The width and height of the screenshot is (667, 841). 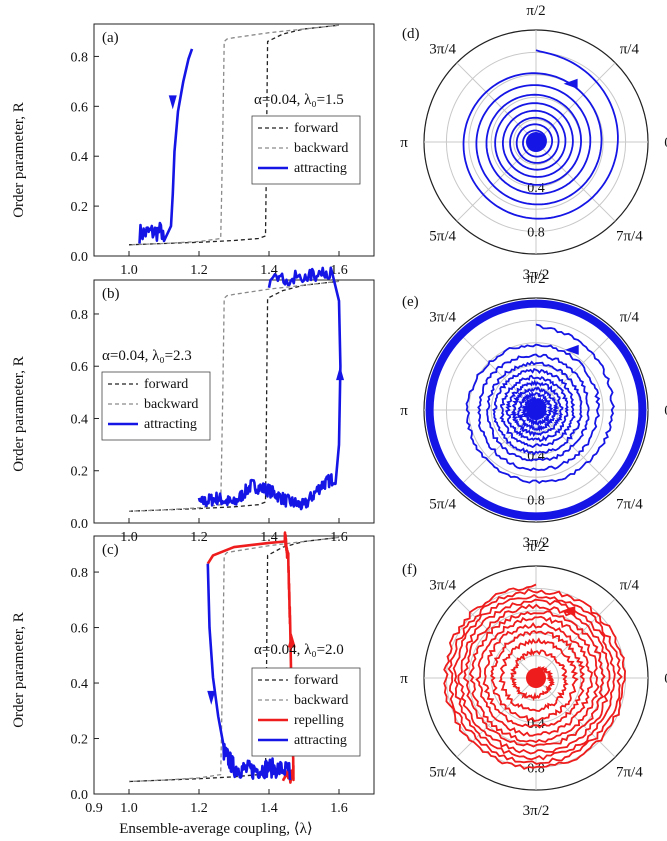 What do you see at coordinates (94, 808) in the screenshot?
I see `x-tick-label: 0.9` at bounding box center [94, 808].